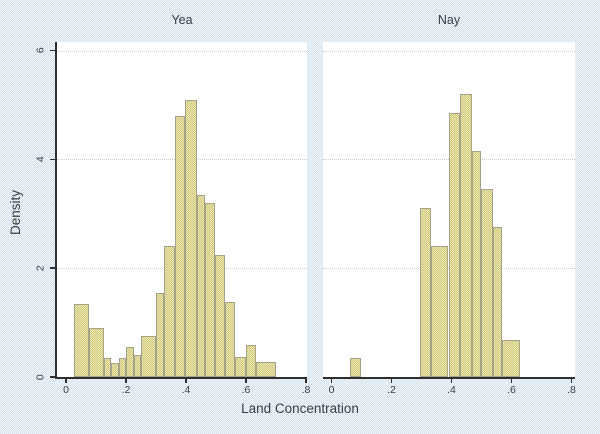 This screenshot has height=434, width=600. I want to click on y-tick-label: 4, so click(40, 159).